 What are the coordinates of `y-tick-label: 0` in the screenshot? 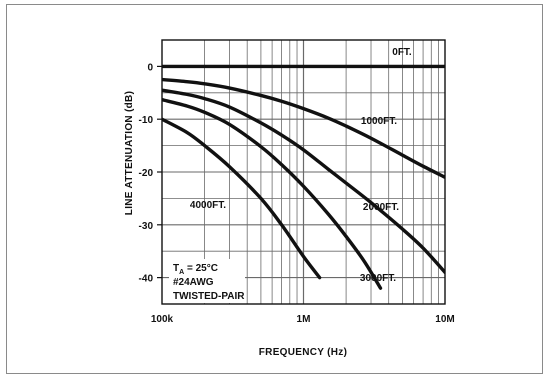 It's located at (150, 67).